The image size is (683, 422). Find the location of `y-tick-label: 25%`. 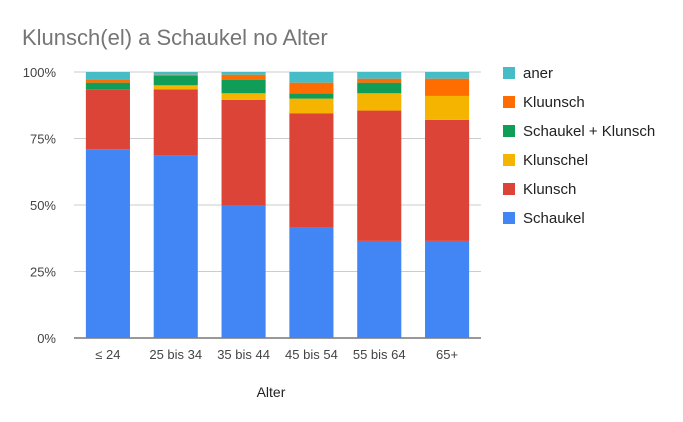

y-tick-label: 25% is located at coordinates (43, 272).